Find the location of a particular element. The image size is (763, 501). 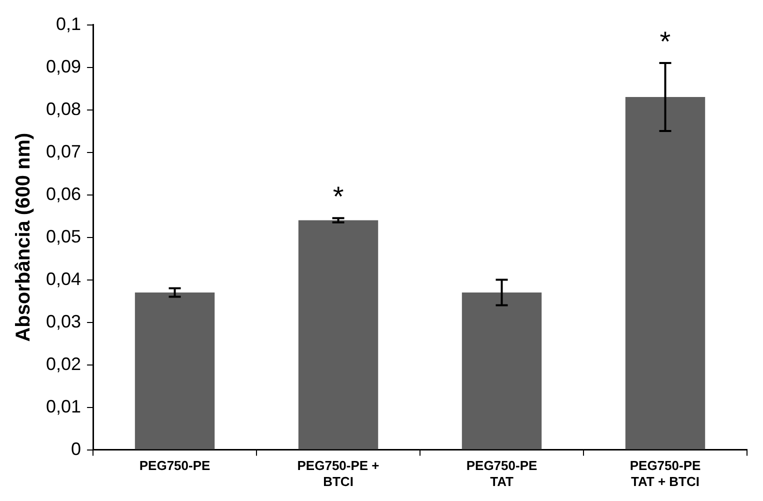

x-tick-label: PEG750-PE TAT + BTCI is located at coordinates (665, 473).